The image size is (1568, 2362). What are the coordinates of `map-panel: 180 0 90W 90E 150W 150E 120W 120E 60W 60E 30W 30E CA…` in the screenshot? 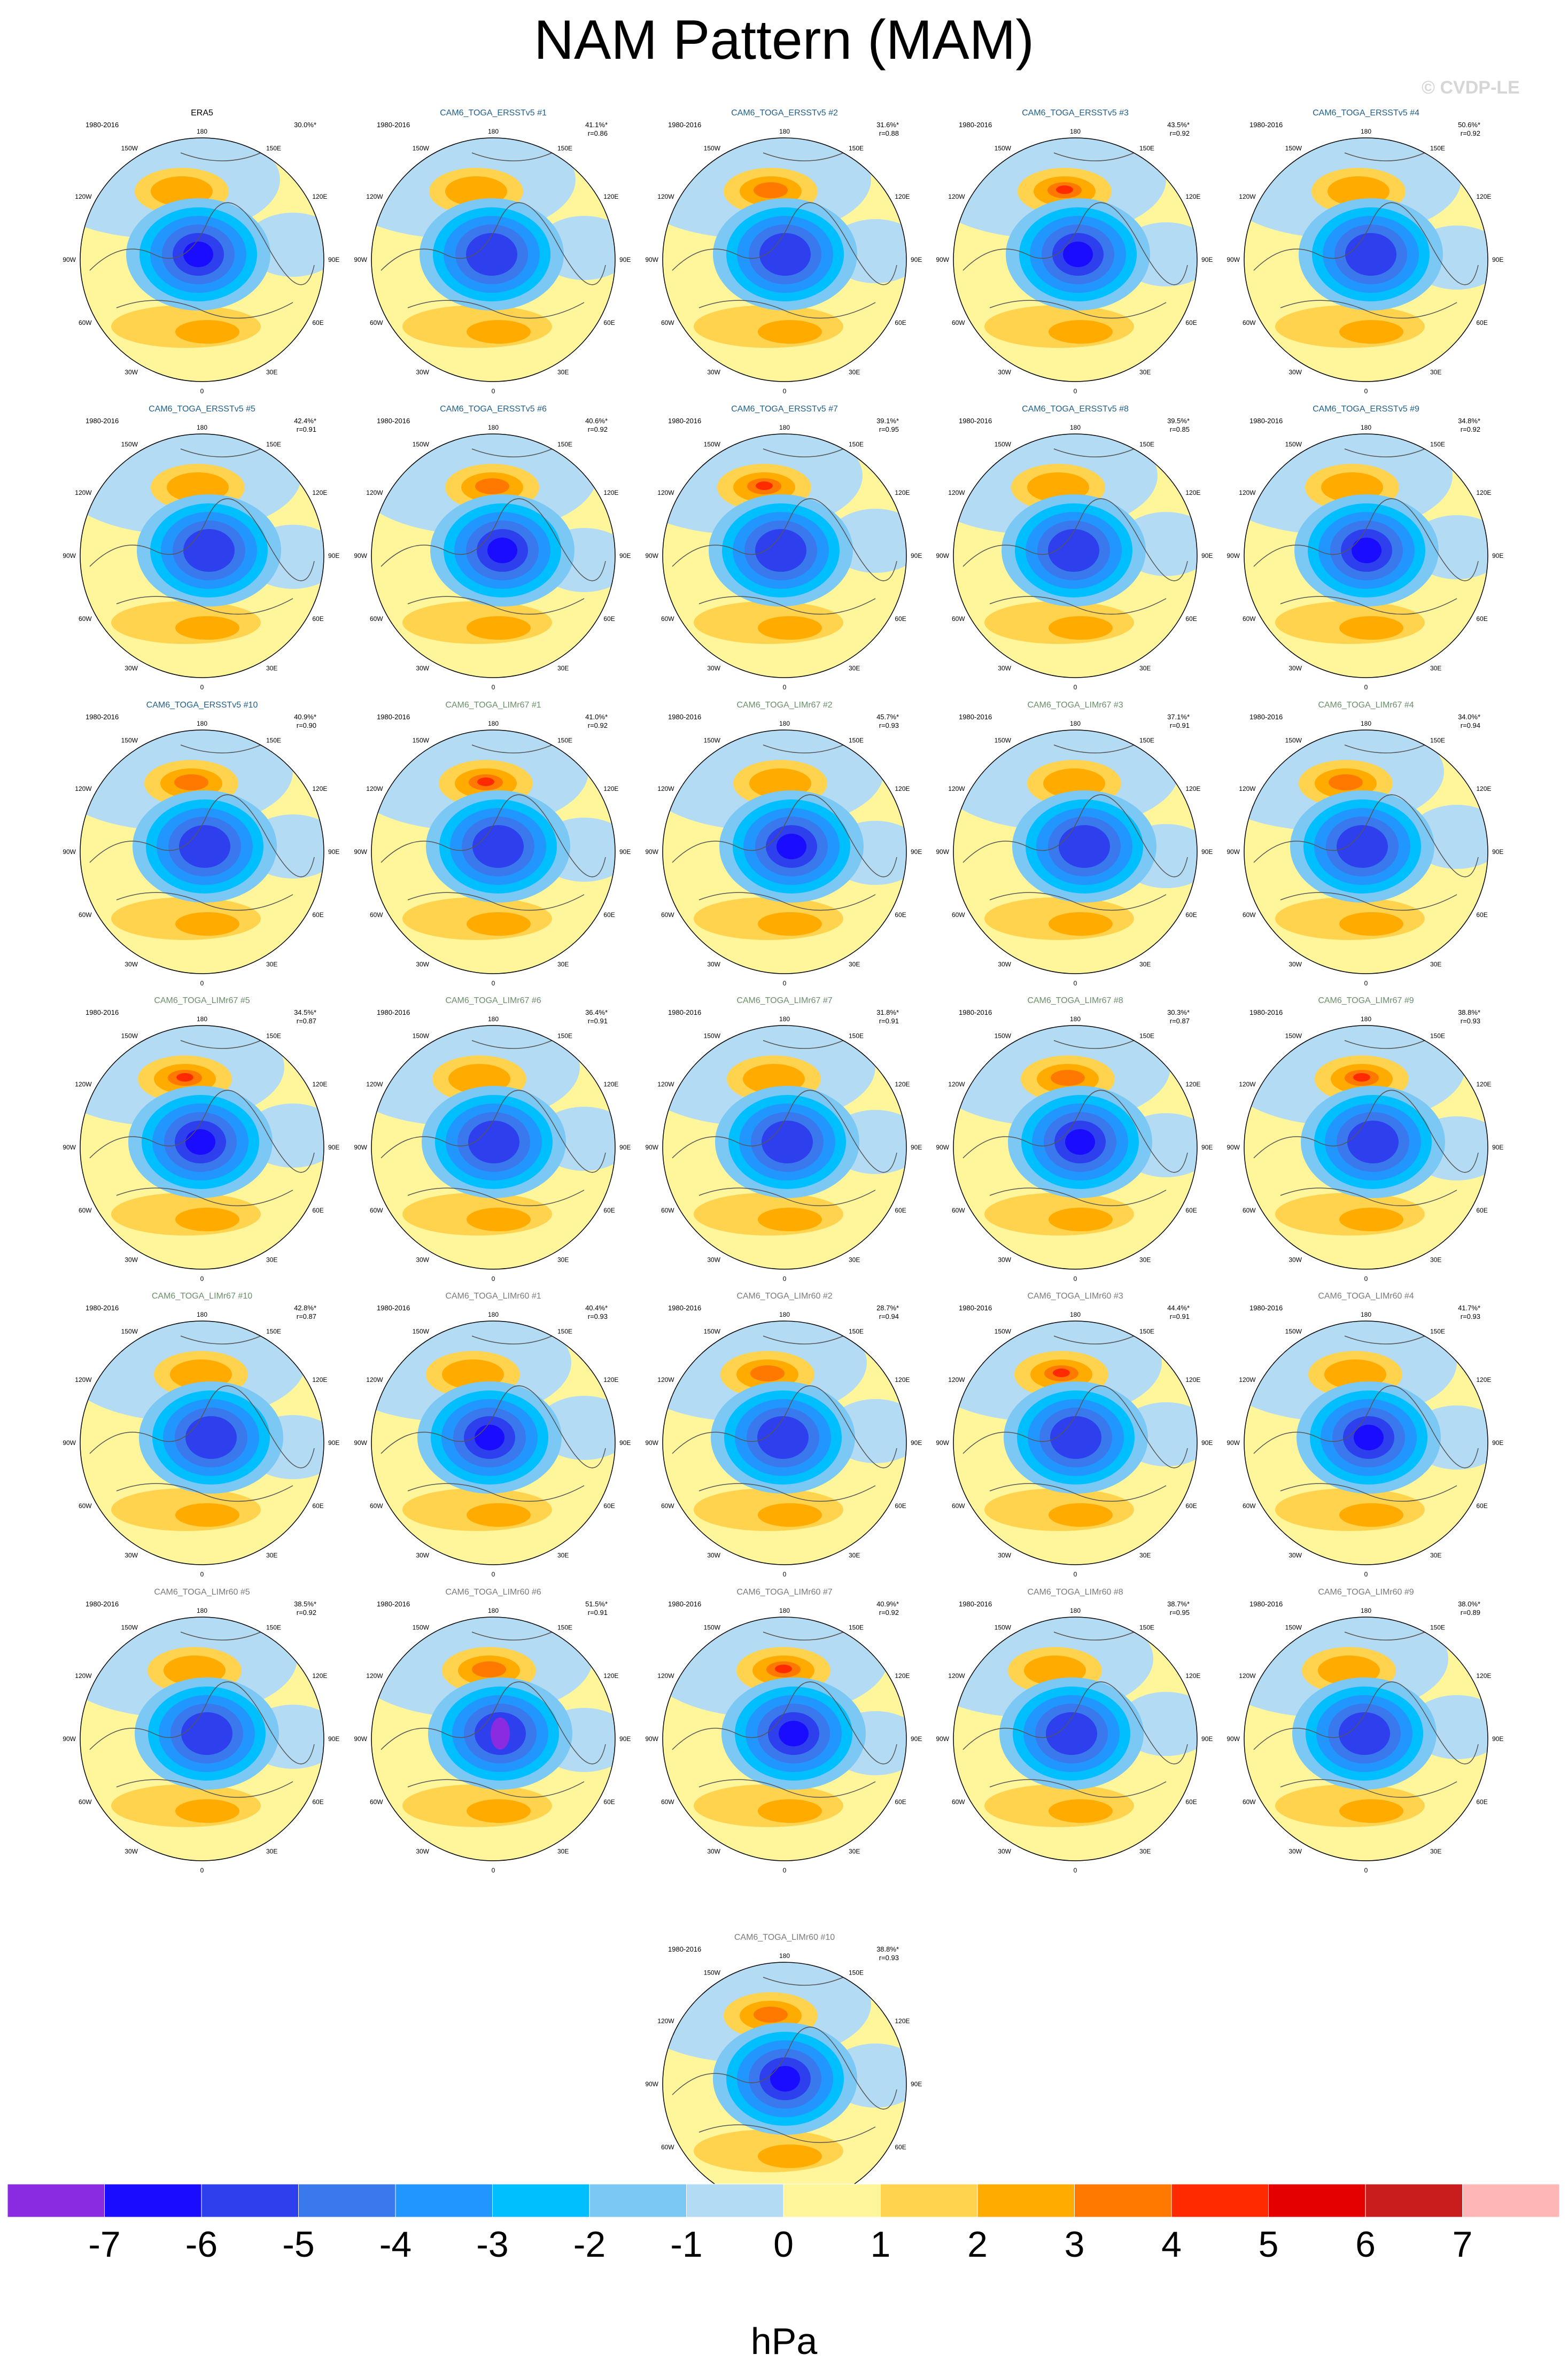 It's located at (783, 251).